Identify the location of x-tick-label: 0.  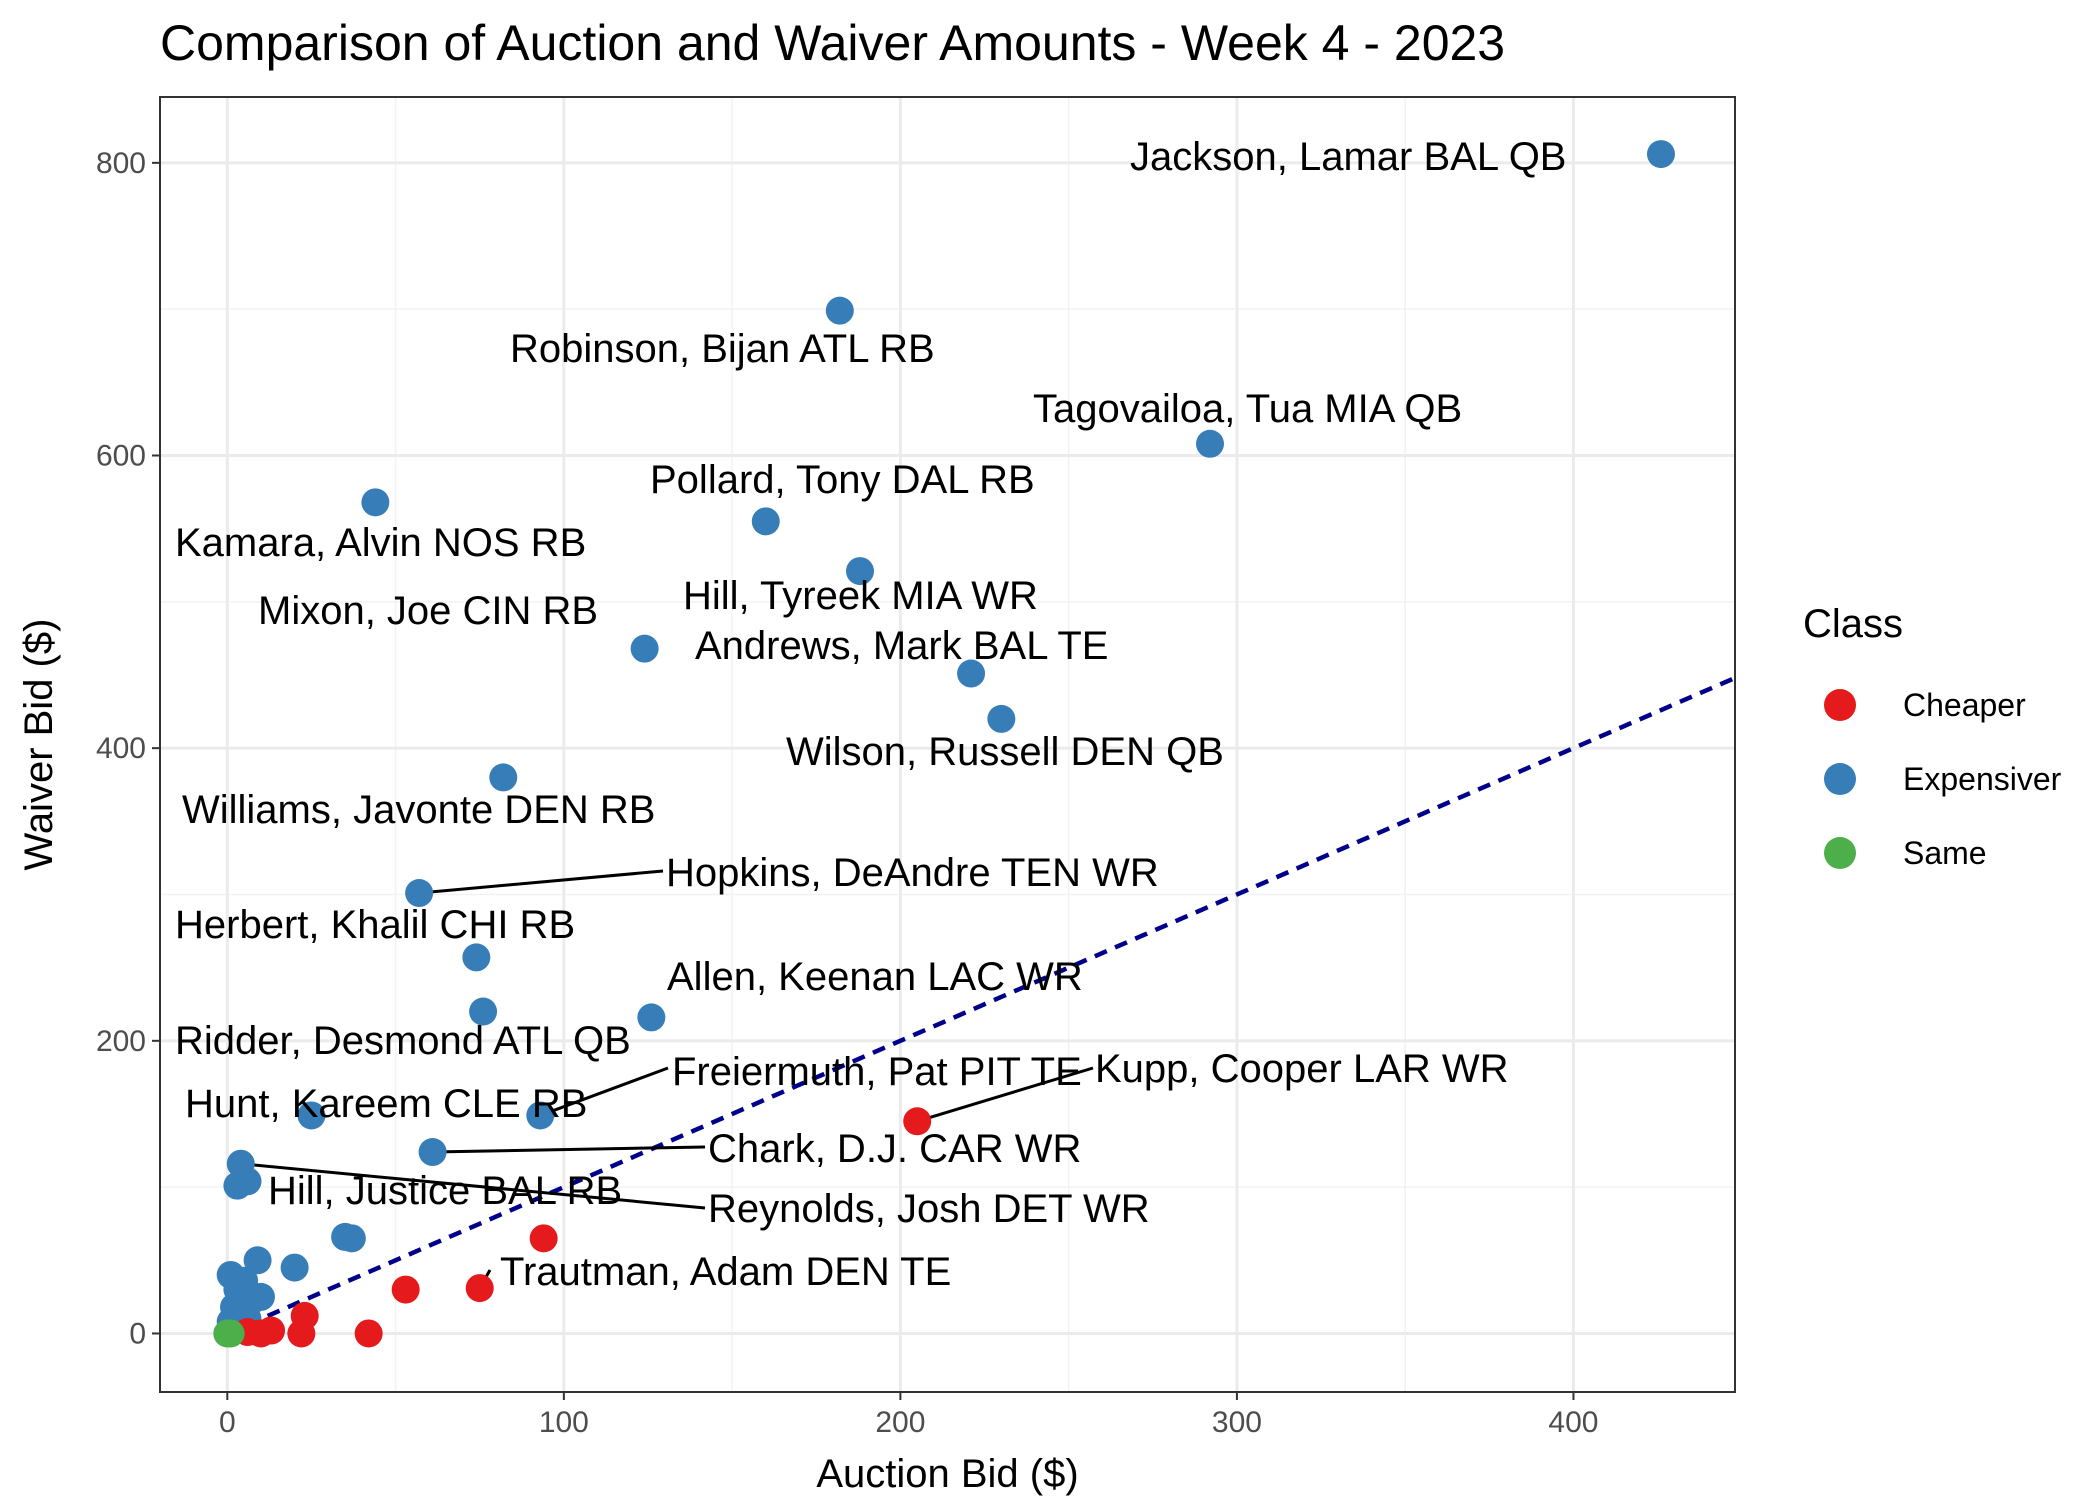
(227, 1422).